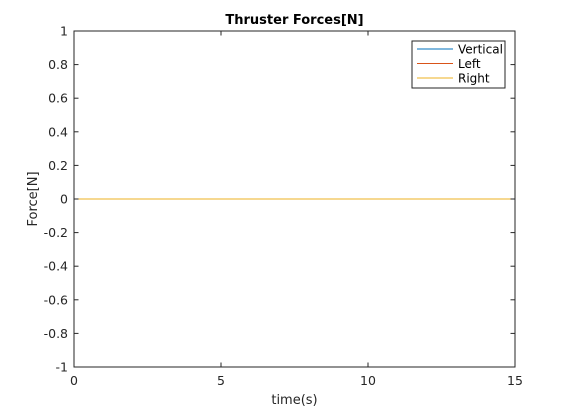 Image resolution: width=570 pixels, height=413 pixels. Describe the element at coordinates (33, 198) in the screenshot. I see `y-axis-label: Force[N]` at that location.